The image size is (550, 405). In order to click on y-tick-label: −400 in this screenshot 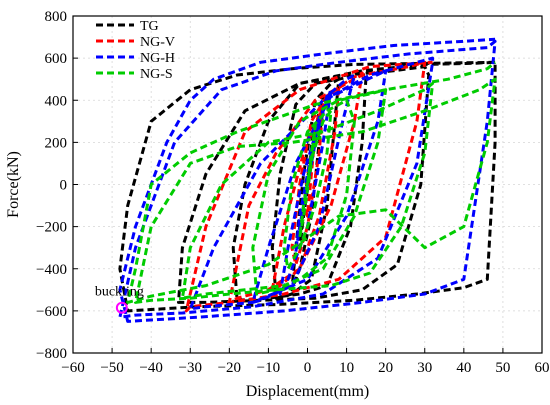, I will do `click(51, 270)`.